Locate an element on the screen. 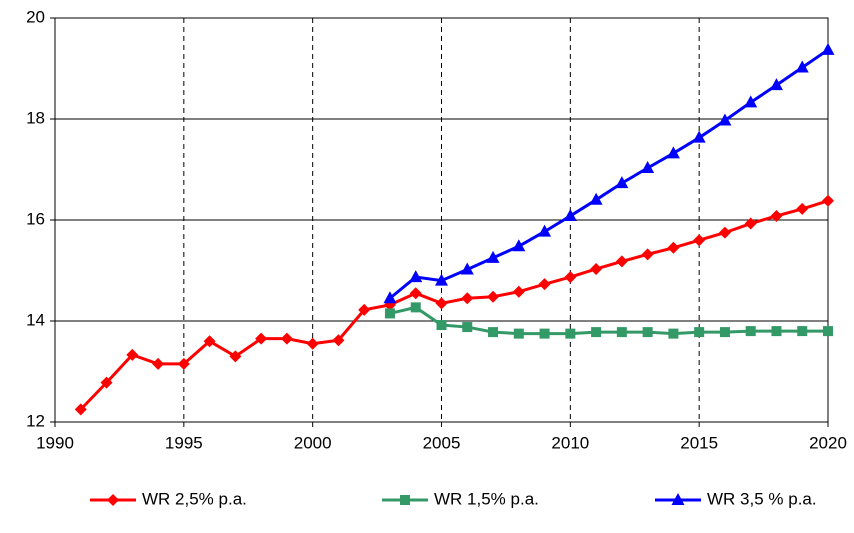  x-tick-label: 2000 is located at coordinates (313, 442).